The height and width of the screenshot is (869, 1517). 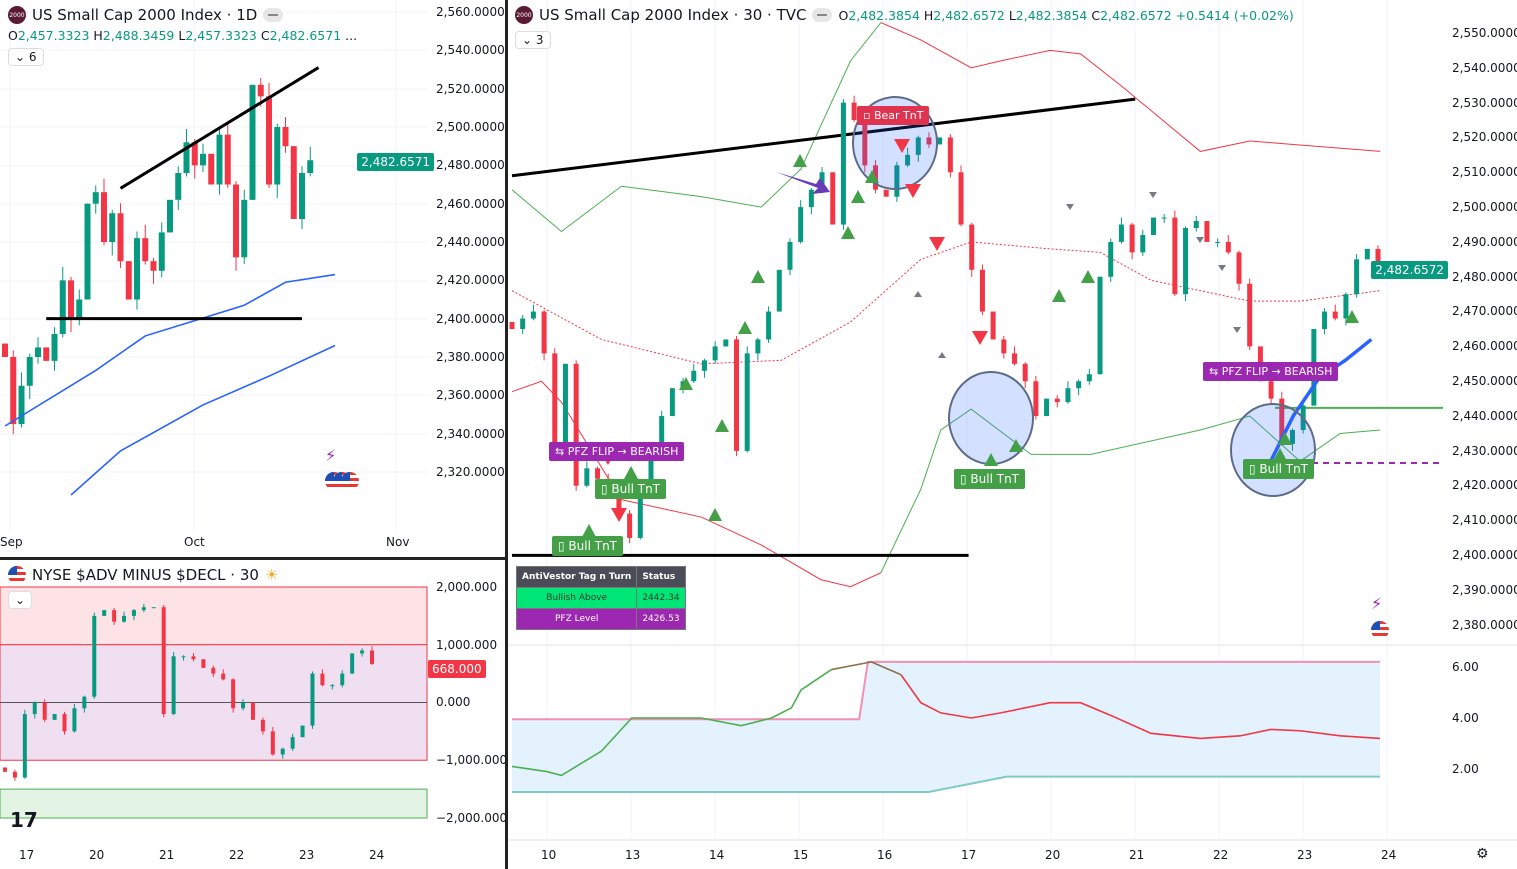 I want to click on daily-indicators-collapse-button: ⌄ 6, so click(x=26, y=57).